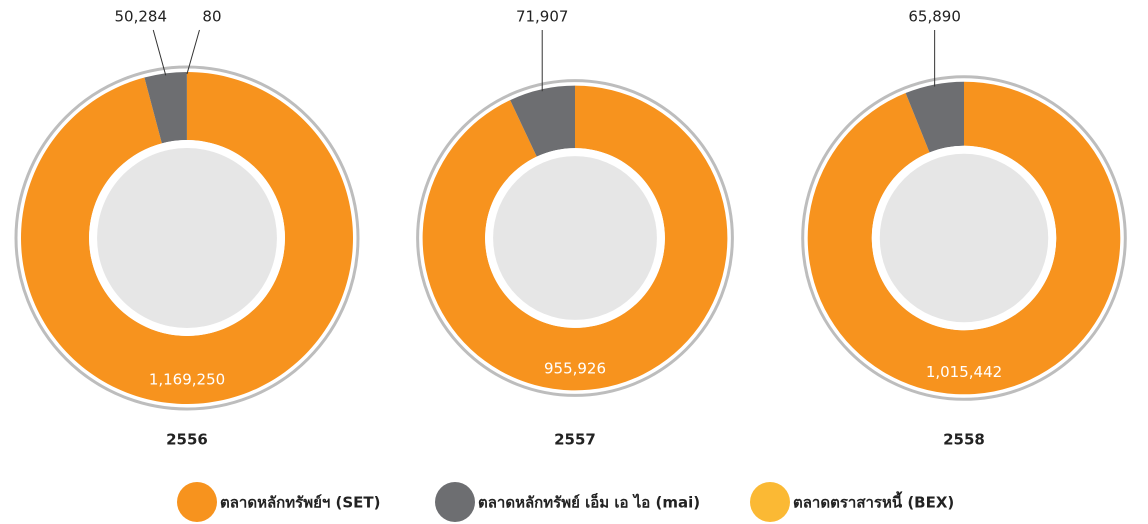  What do you see at coordinates (187, 440) in the screenshot?
I see `year-label: 2556` at bounding box center [187, 440].